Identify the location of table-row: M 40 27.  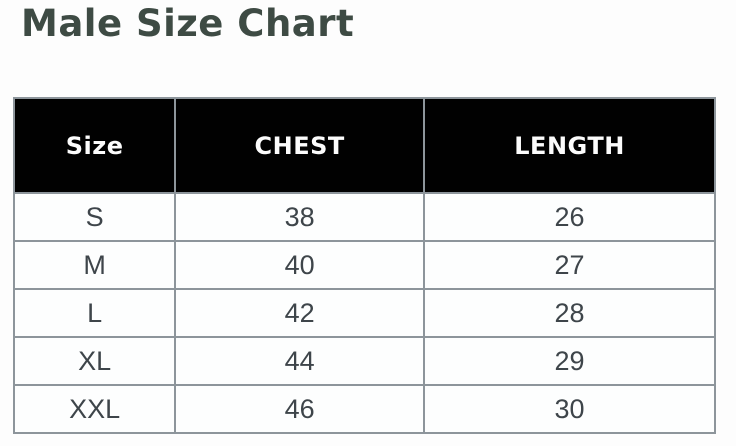
(364, 265).